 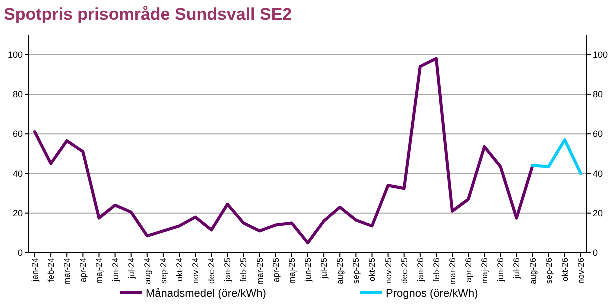 I want to click on x-tick-label: apr-24, so click(x=83, y=270).